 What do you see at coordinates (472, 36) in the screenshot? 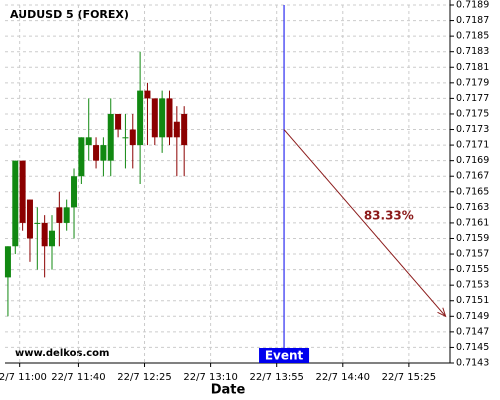
I see `y-tick-label: 0.7185` at bounding box center [472, 36].